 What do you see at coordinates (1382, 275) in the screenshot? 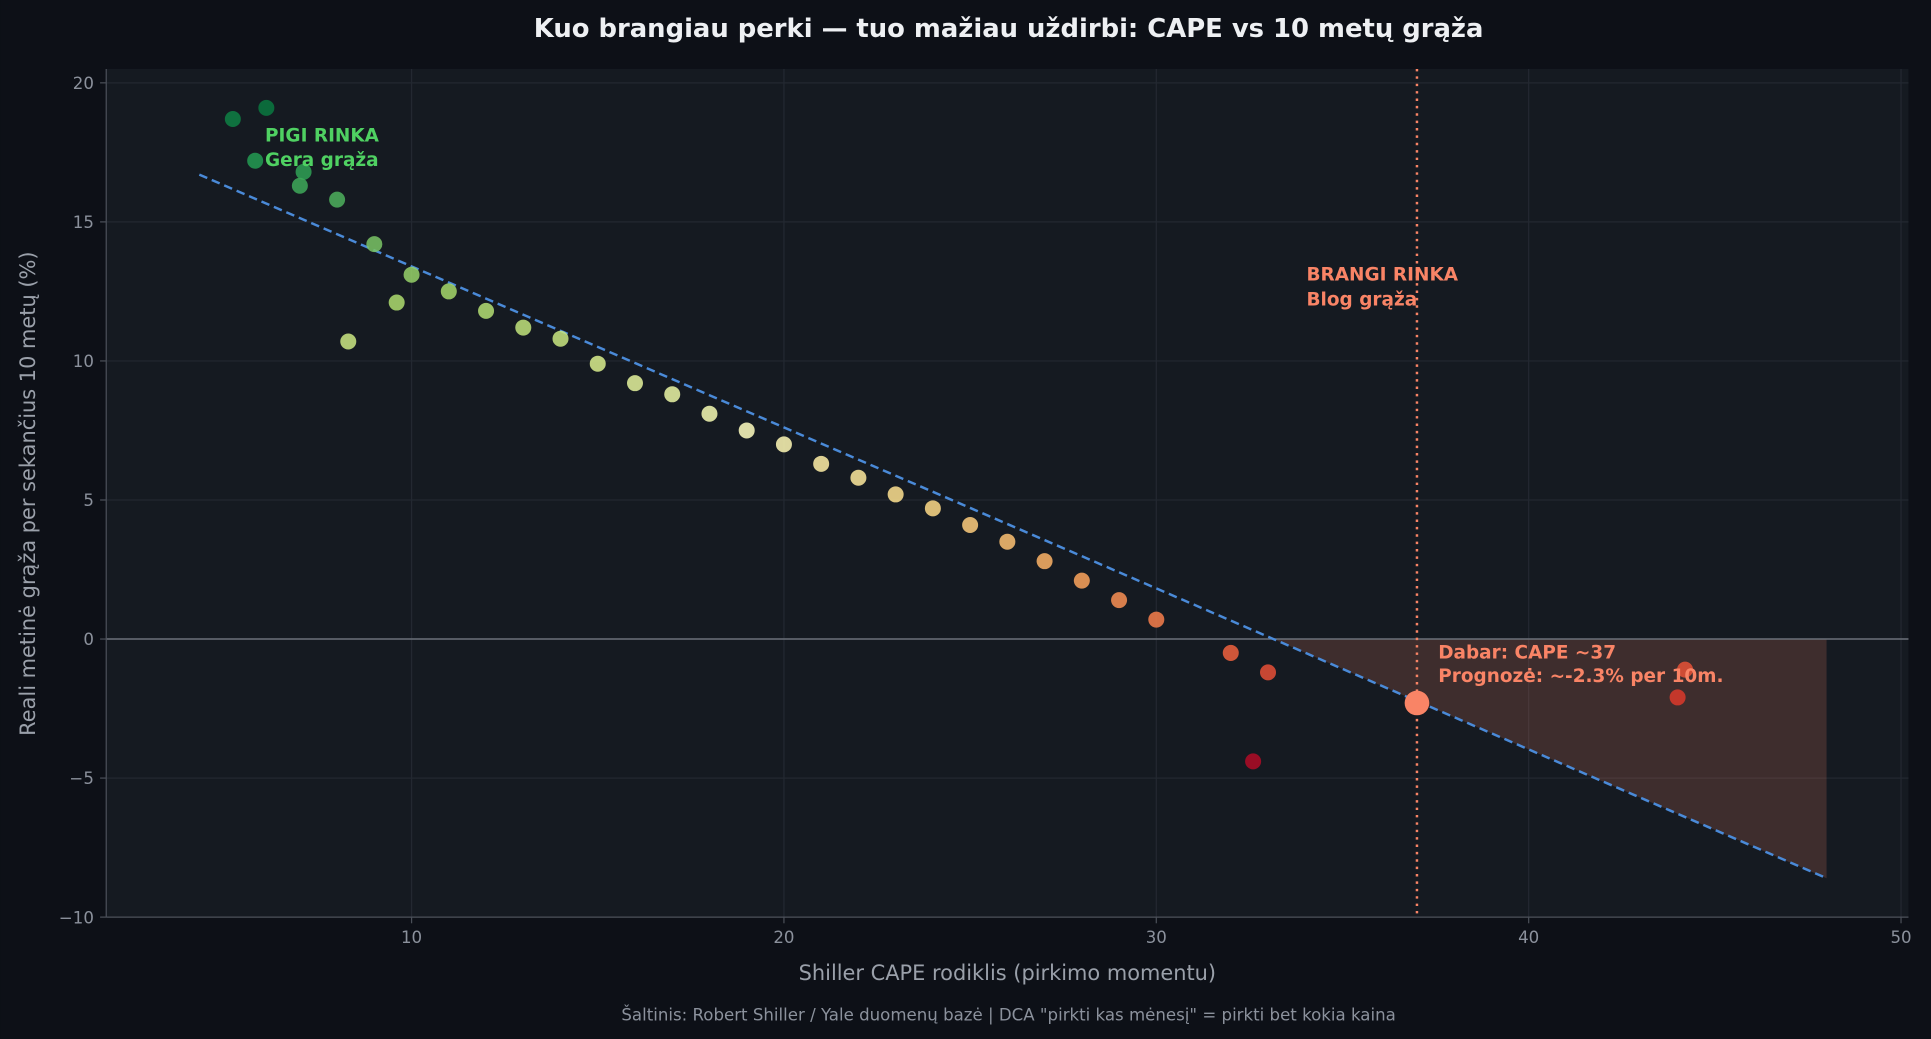
I see `expensive-market-label: BRANGI RINKA` at bounding box center [1382, 275].